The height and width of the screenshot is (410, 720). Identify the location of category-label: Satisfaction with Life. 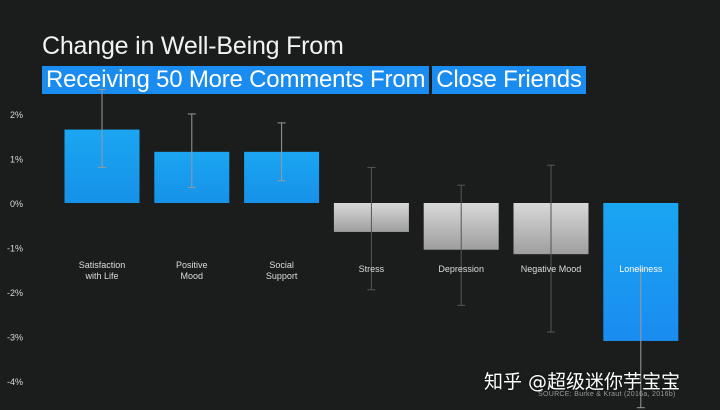
(102, 270).